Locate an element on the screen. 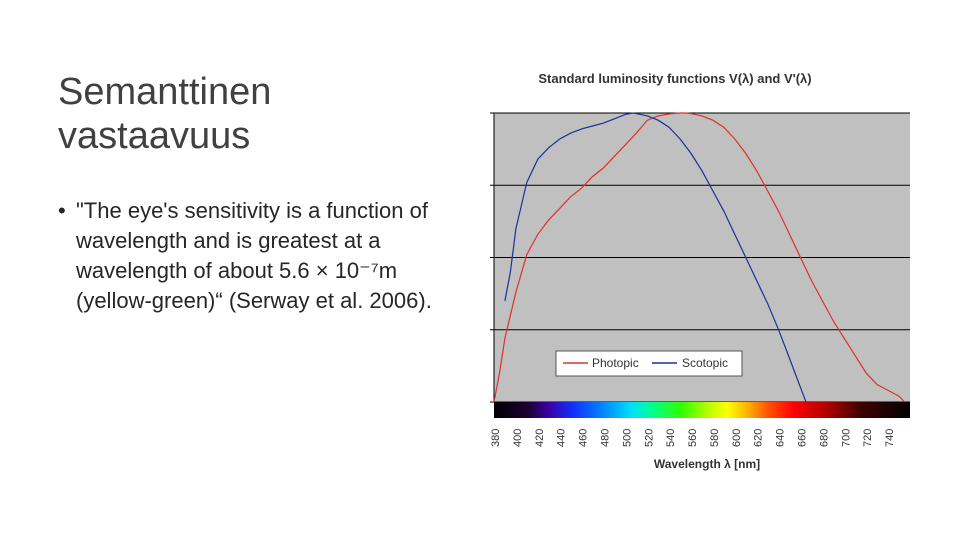 This screenshot has height=540, width=960. x-tick-label: 660 is located at coordinates (803, 438).